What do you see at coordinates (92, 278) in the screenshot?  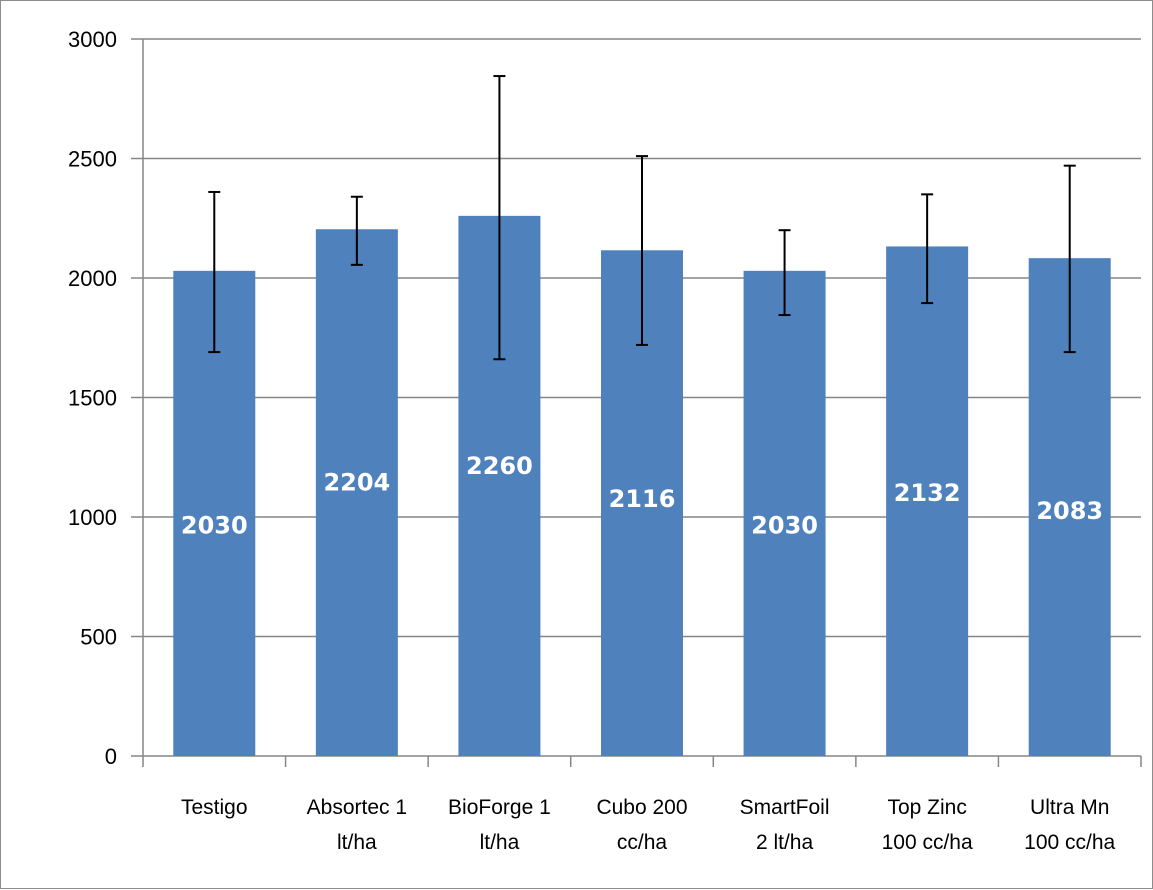 I see `y-tick-label: 2000` at bounding box center [92, 278].